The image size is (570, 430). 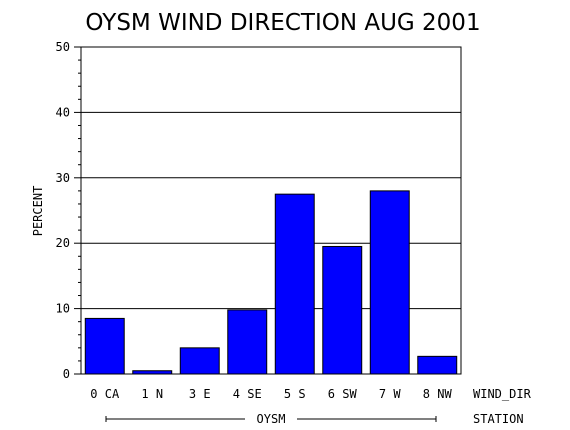 I want to click on bar-5-s, so click(x=294, y=284).